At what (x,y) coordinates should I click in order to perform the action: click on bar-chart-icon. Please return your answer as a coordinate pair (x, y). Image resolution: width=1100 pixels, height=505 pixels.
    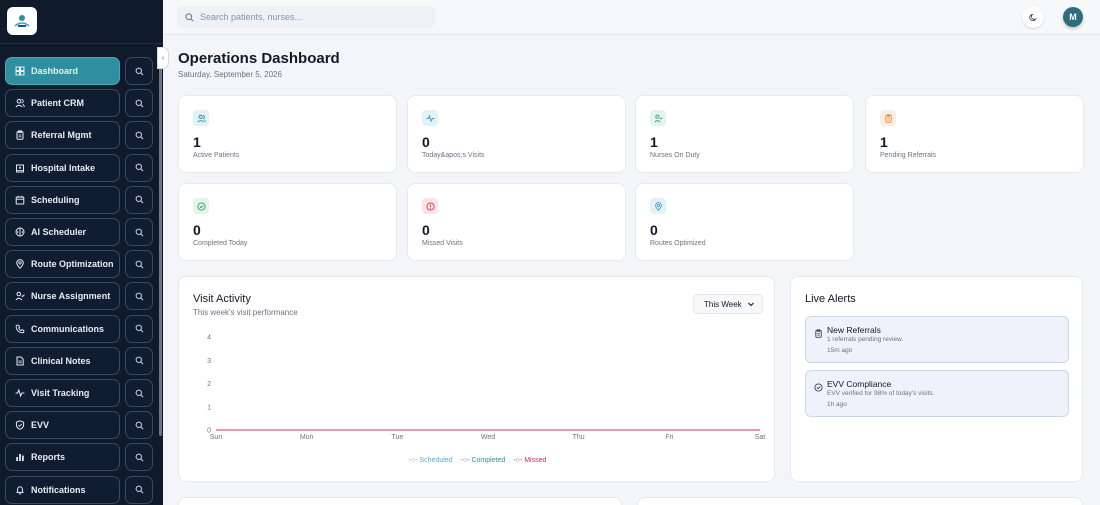
    Looking at the image, I should click on (20, 457).